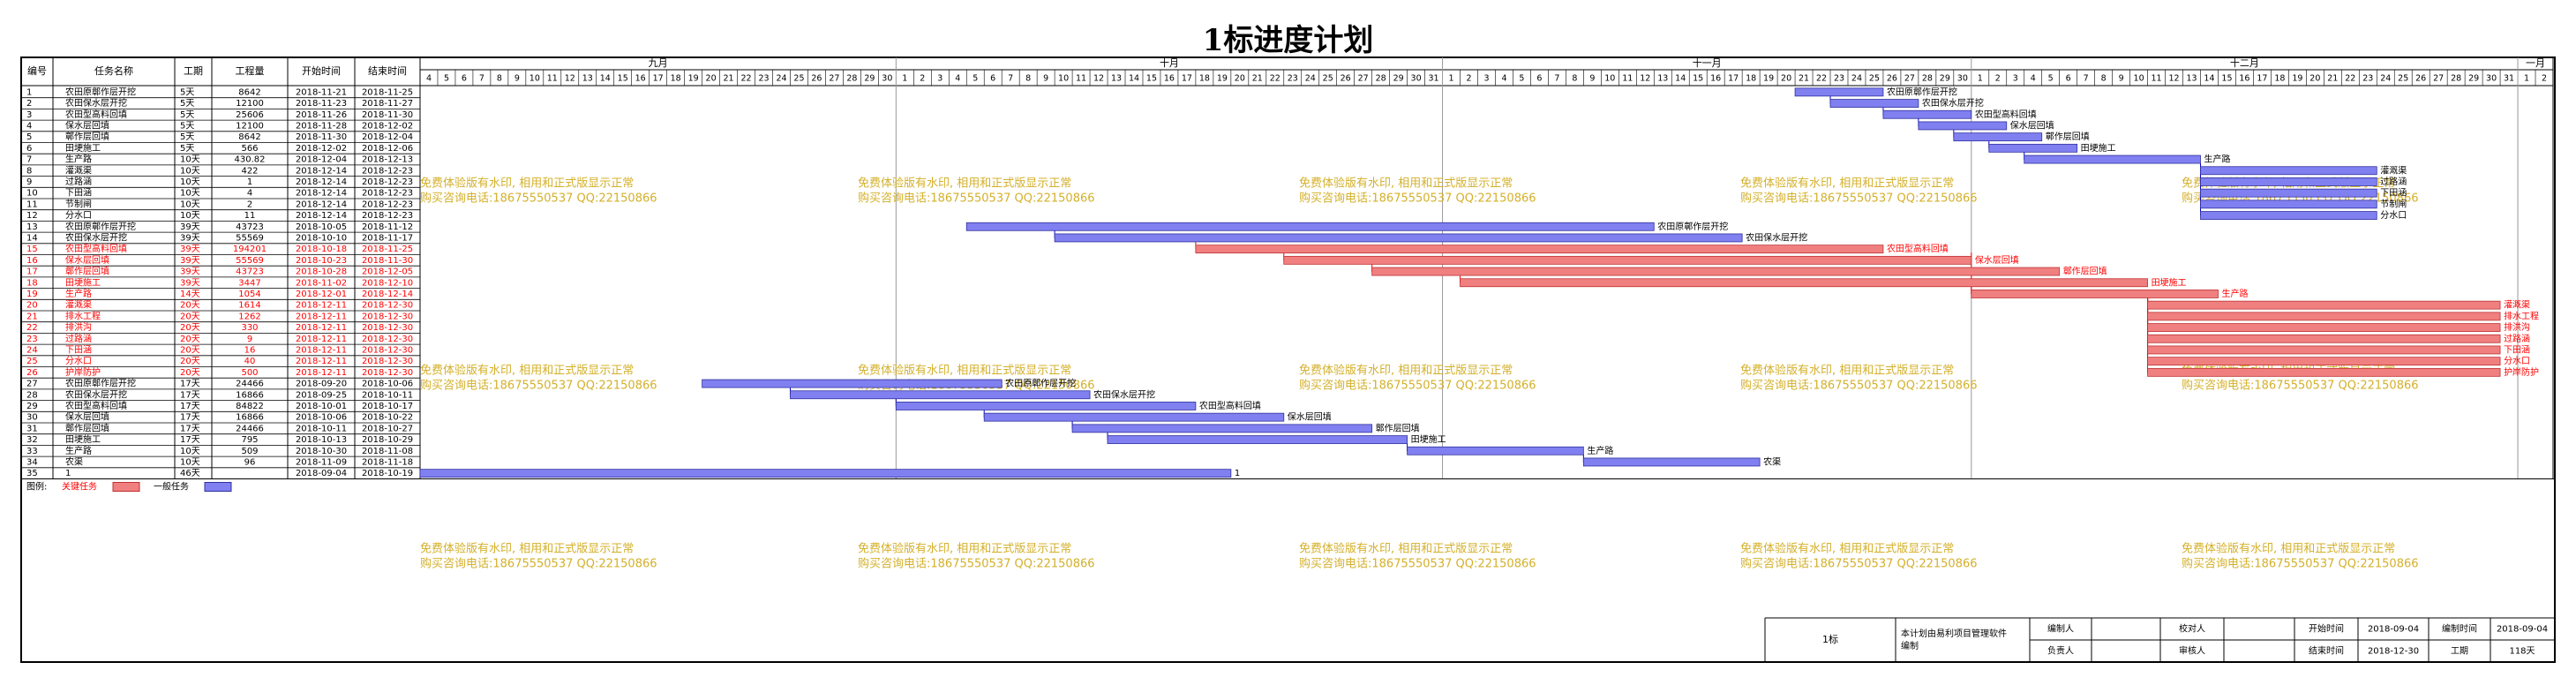 This screenshot has height=685, width=2576. What do you see at coordinates (1715, 79) in the screenshot?
I see `day-tick-label: 16` at bounding box center [1715, 79].